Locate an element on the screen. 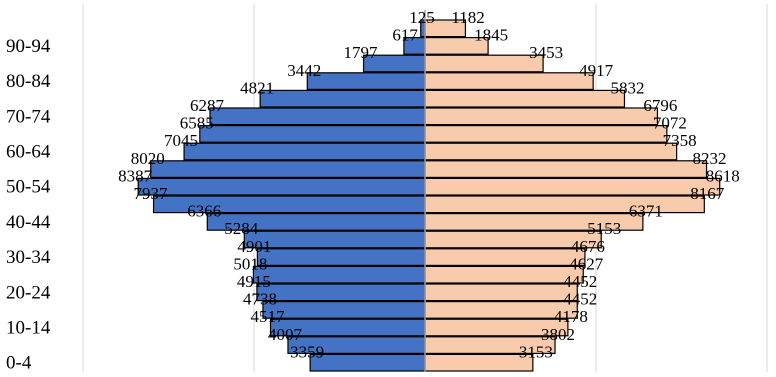  data-label-right-75-79: 5832 is located at coordinates (627, 87).